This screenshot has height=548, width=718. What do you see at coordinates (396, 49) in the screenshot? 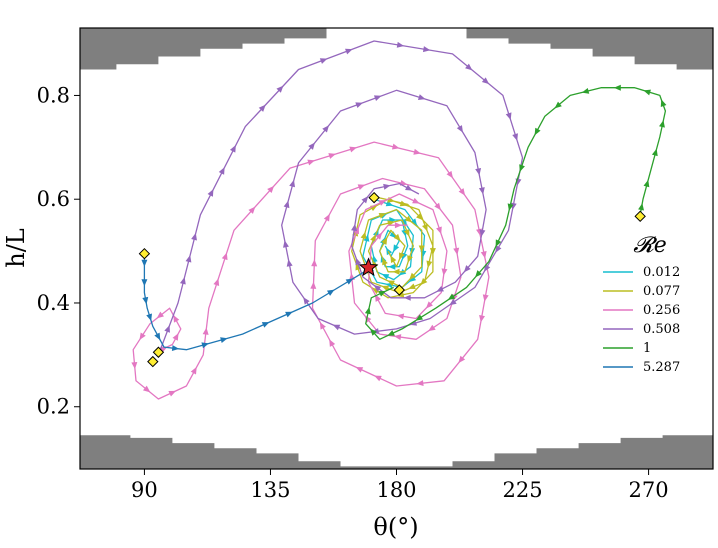
I see `top-boundary-region` at bounding box center [396, 49].